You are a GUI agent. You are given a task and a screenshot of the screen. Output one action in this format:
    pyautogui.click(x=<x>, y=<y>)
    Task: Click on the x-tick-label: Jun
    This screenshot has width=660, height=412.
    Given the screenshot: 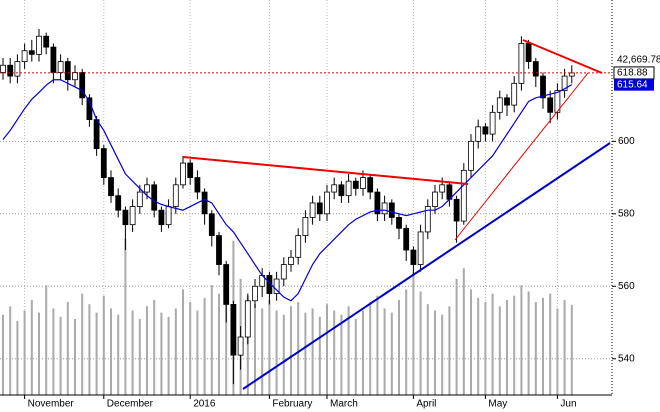 What is the action you would take?
    pyautogui.click(x=568, y=404)
    